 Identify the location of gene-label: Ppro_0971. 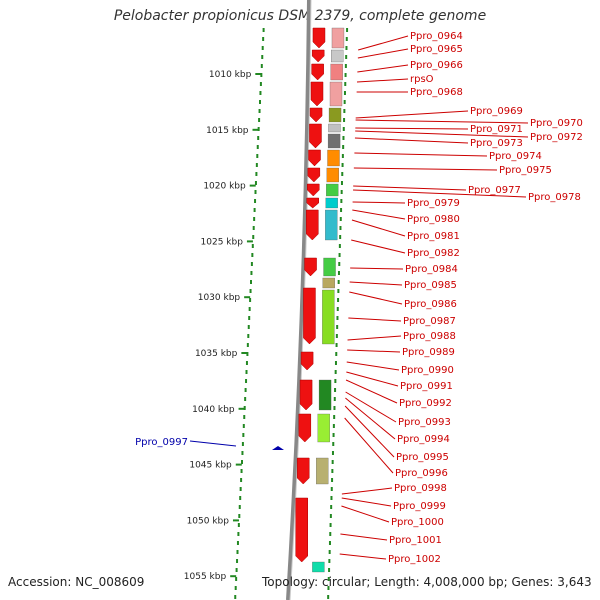
(496, 129).